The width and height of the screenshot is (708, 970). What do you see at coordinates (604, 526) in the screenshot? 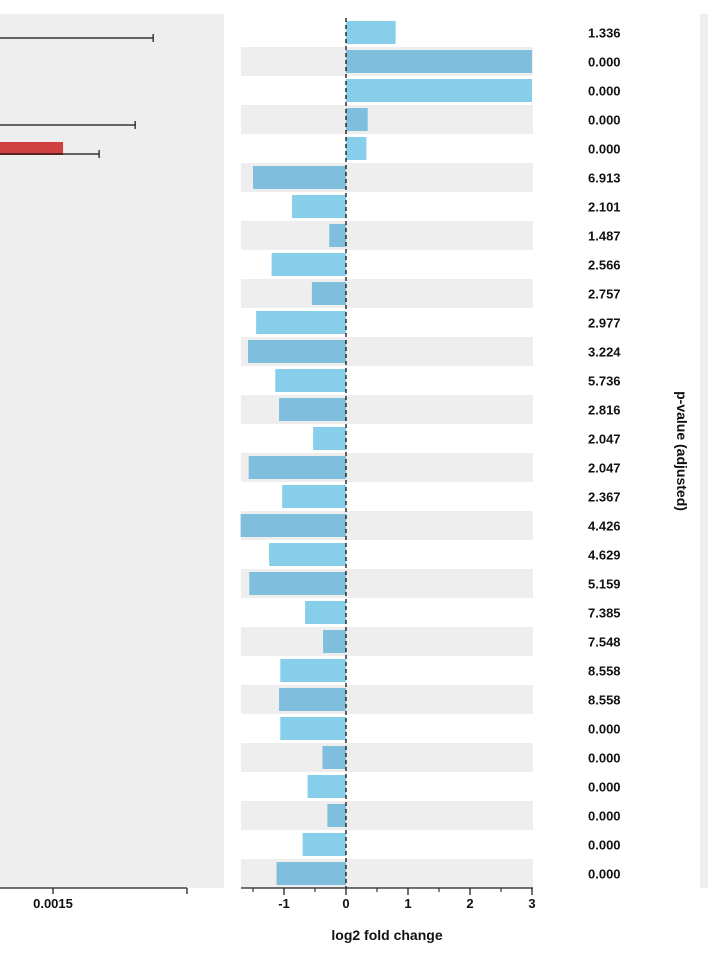
I see `p-value-label: 4.426` at bounding box center [604, 526].